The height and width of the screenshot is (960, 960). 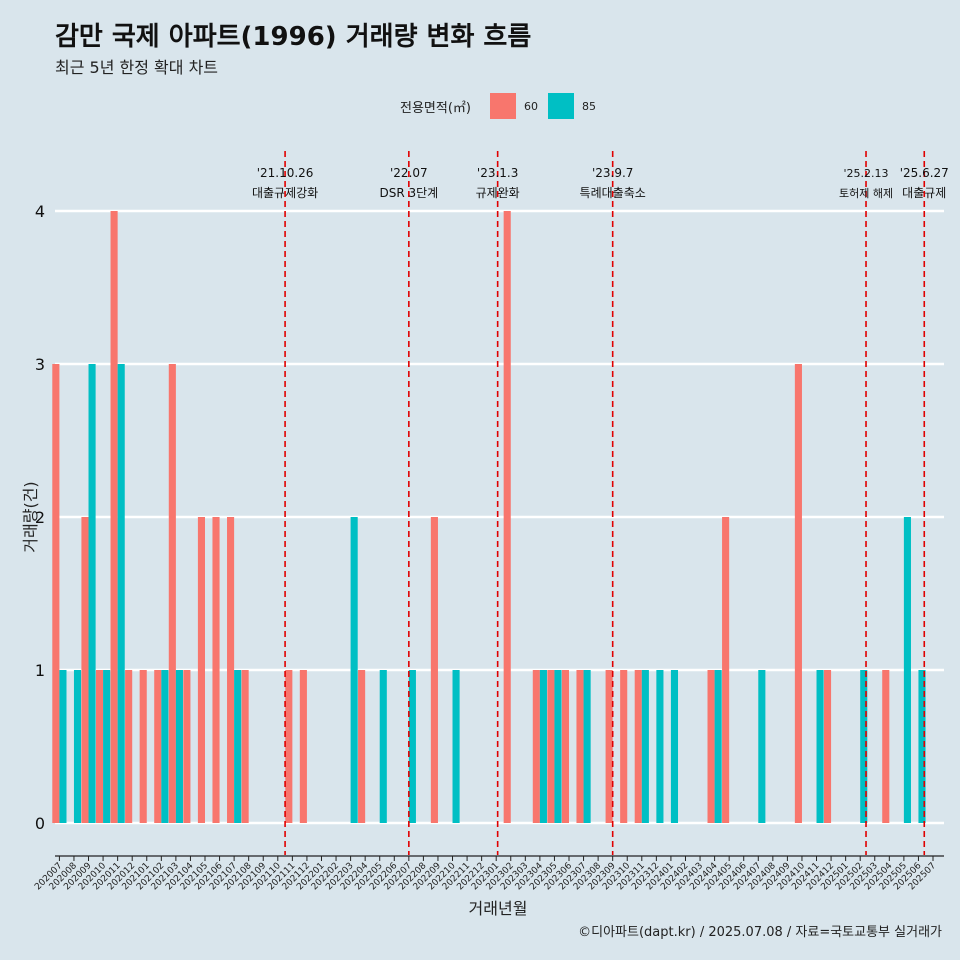 What do you see at coordinates (293, 37) in the screenshot?
I see `chart-title: 감만 국제 아파트(1996) 거래량 변화 흐름` at bounding box center [293, 37].